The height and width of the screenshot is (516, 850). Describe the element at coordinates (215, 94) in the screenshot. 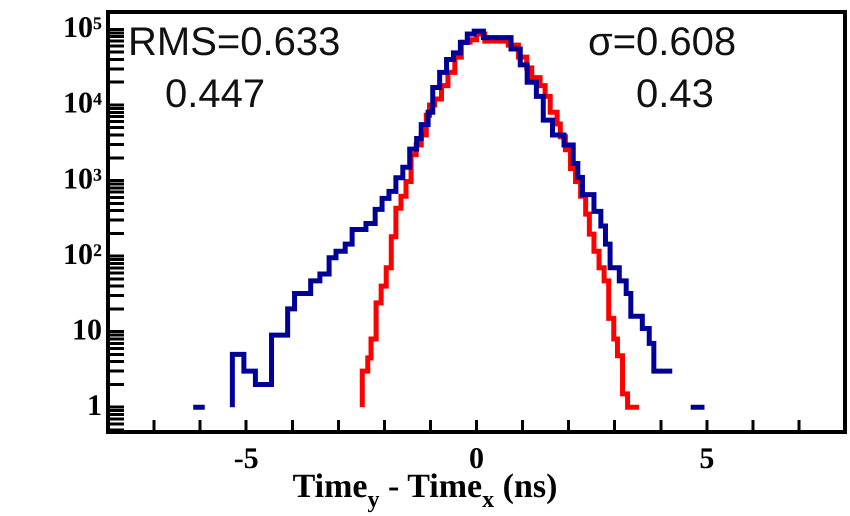

I see `annotation: 0.447` at that location.